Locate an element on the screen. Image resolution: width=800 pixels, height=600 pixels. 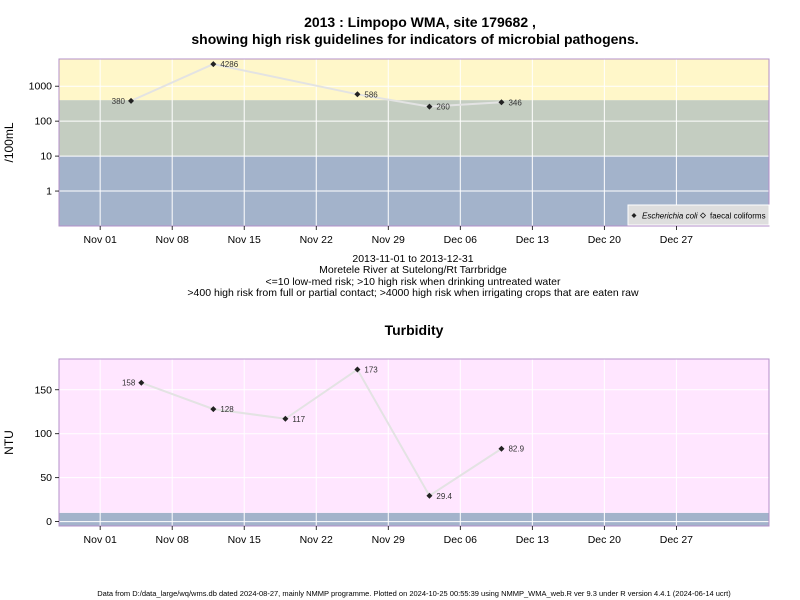
data-label: 346 is located at coordinates (515, 102).